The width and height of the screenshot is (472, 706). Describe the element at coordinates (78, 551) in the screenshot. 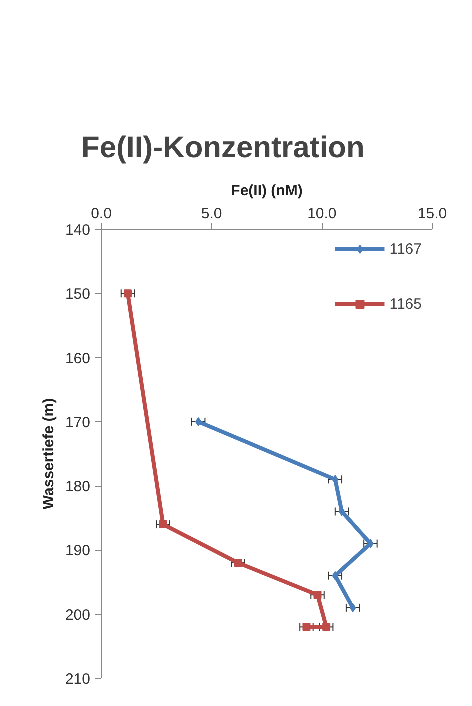

I see `y-tick-label: 190` at that location.